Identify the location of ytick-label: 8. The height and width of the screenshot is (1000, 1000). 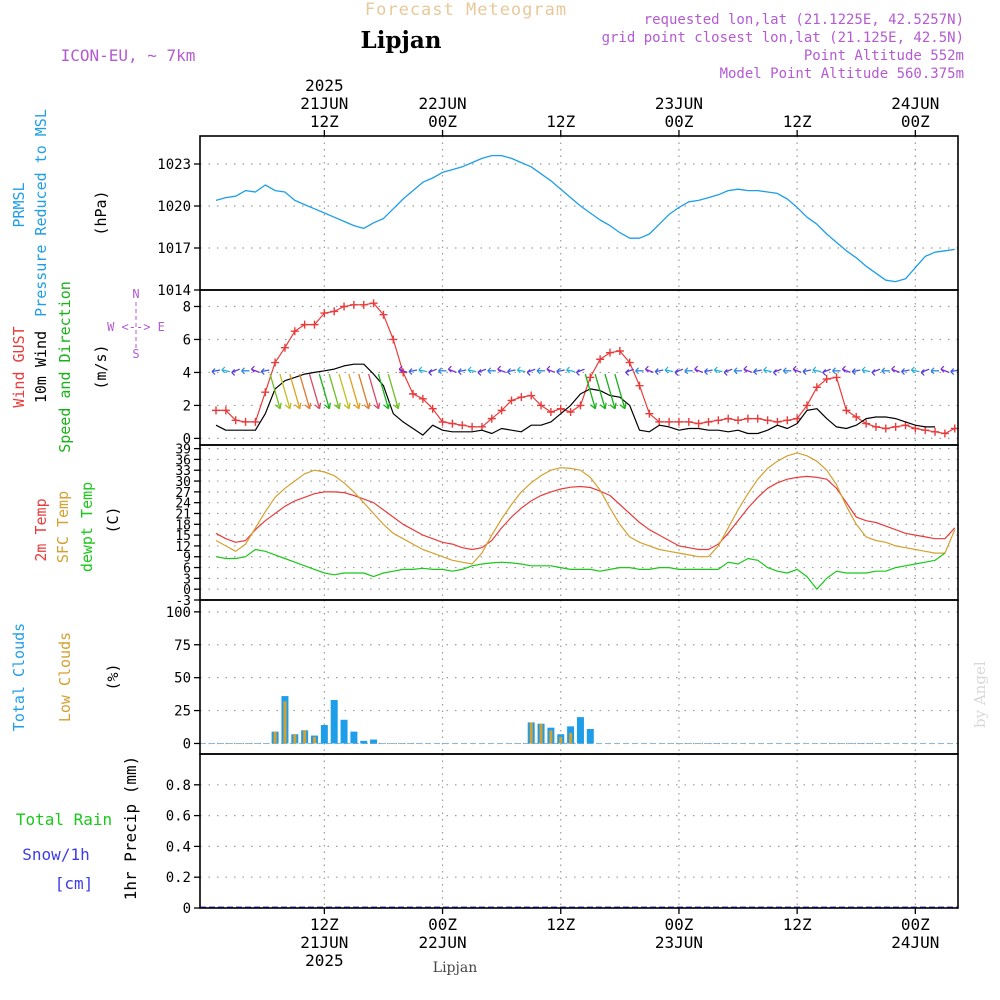
(187, 307).